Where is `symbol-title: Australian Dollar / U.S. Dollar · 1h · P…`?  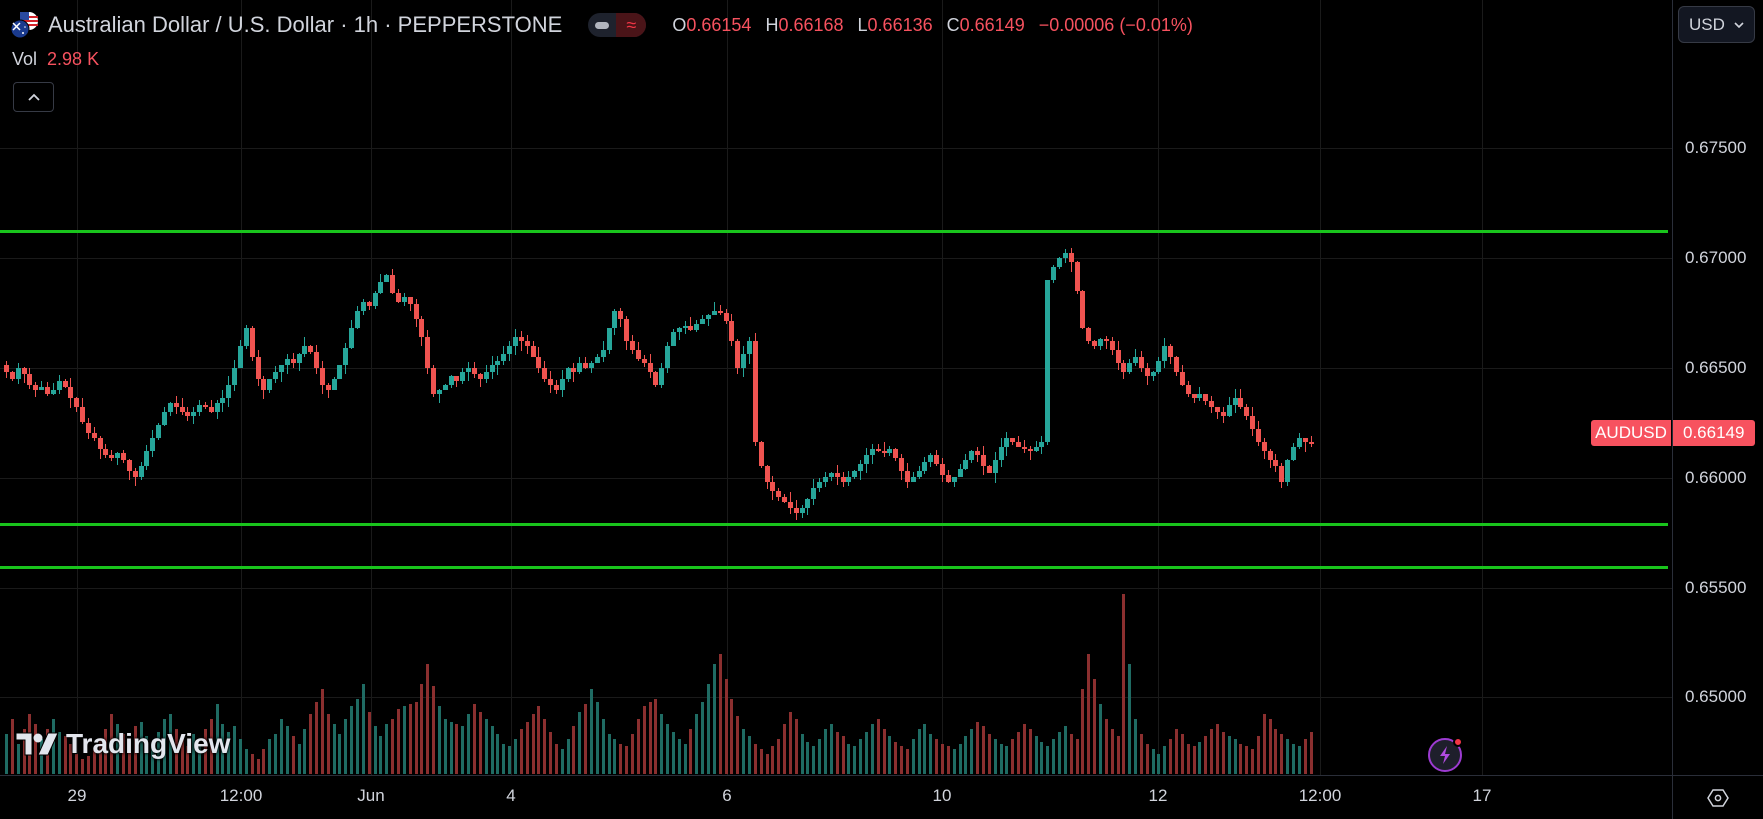 symbol-title: Australian Dollar / U.S. Dollar · 1h · P… is located at coordinates (305, 24).